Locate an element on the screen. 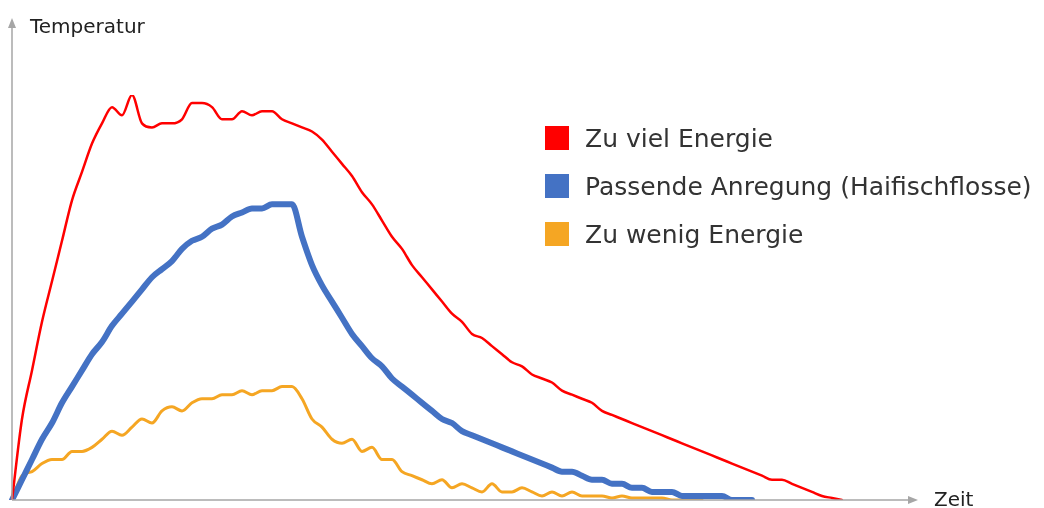 Image resolution: width=1044 pixels, height=508 pixels. legend-label: Passende Anregung (Haifischflosse) is located at coordinates (808, 186).